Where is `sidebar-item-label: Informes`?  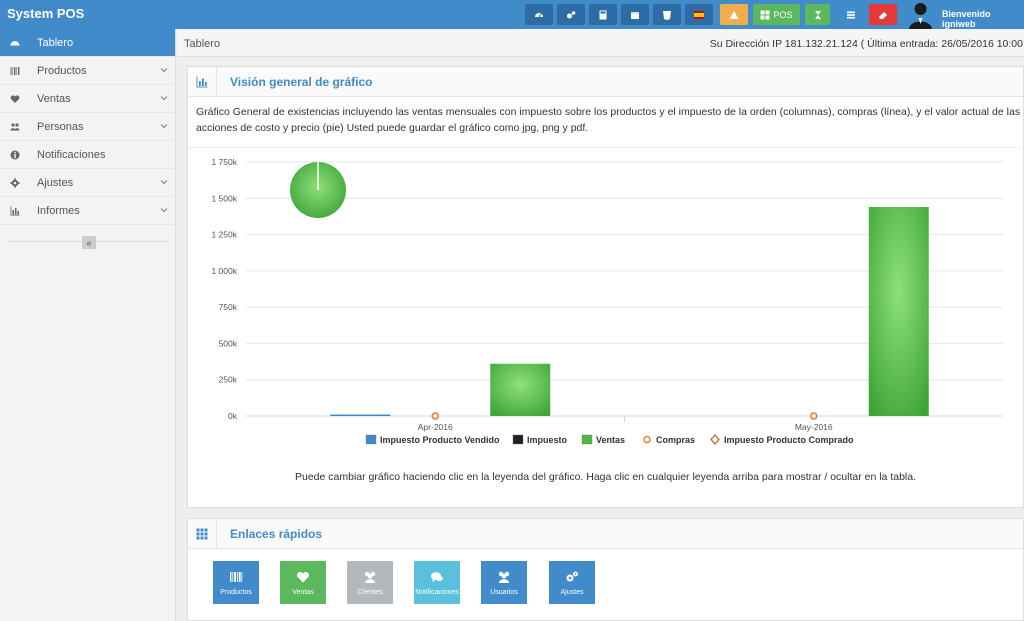
sidebar-item-label: Informes is located at coordinates (58, 210).